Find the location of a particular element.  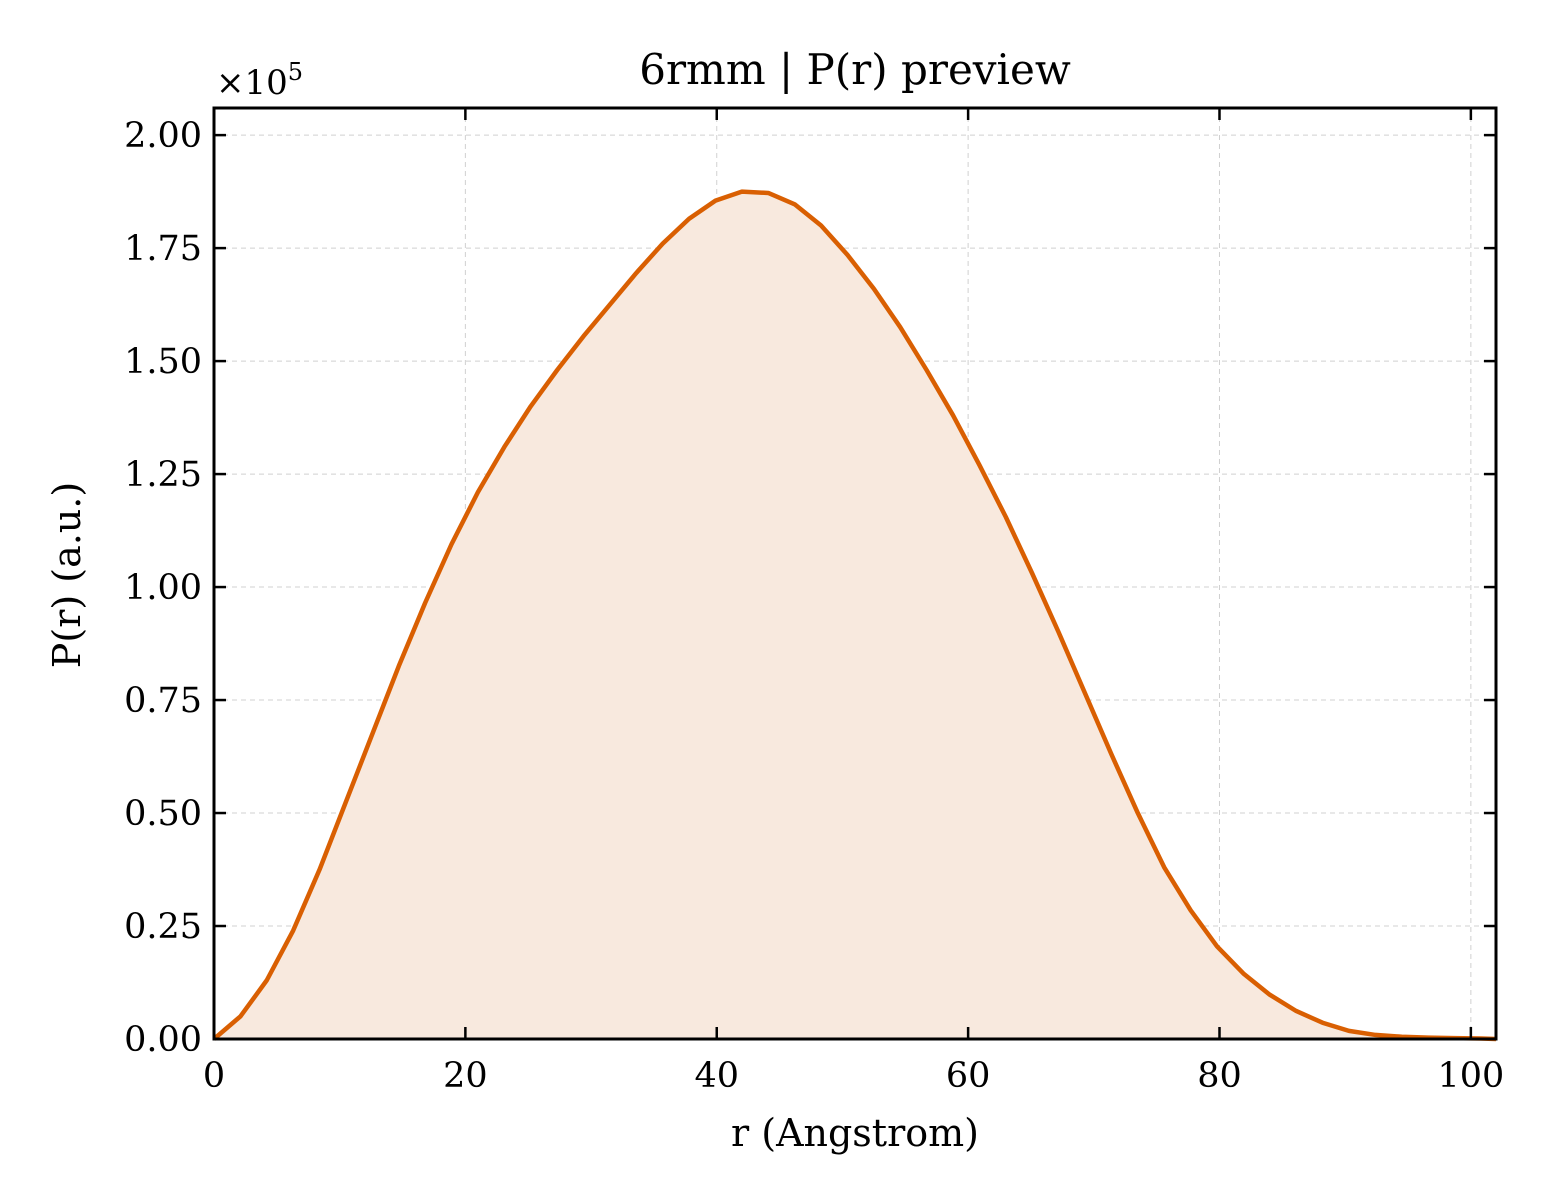

y-tick-label: 1.75 is located at coordinates (163, 249).